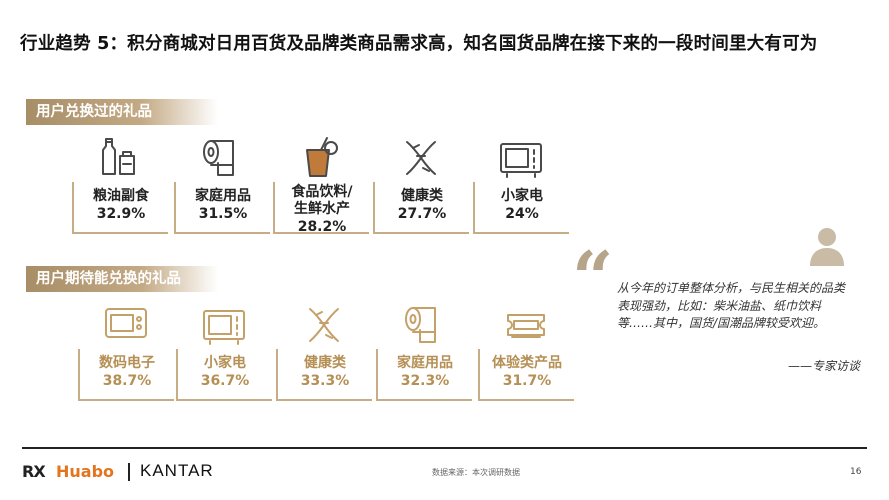 The width and height of the screenshot is (889, 500). What do you see at coordinates (322, 227) in the screenshot?
I see `gift-value: 28.2%` at bounding box center [322, 227].